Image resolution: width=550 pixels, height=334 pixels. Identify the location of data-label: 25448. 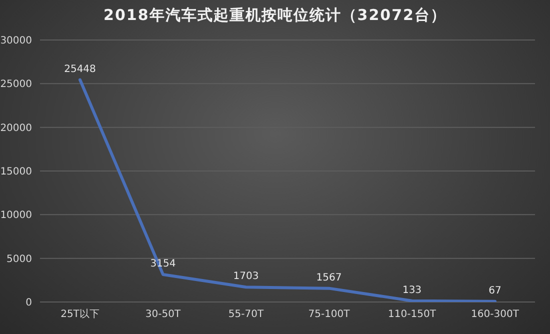
(80, 69).